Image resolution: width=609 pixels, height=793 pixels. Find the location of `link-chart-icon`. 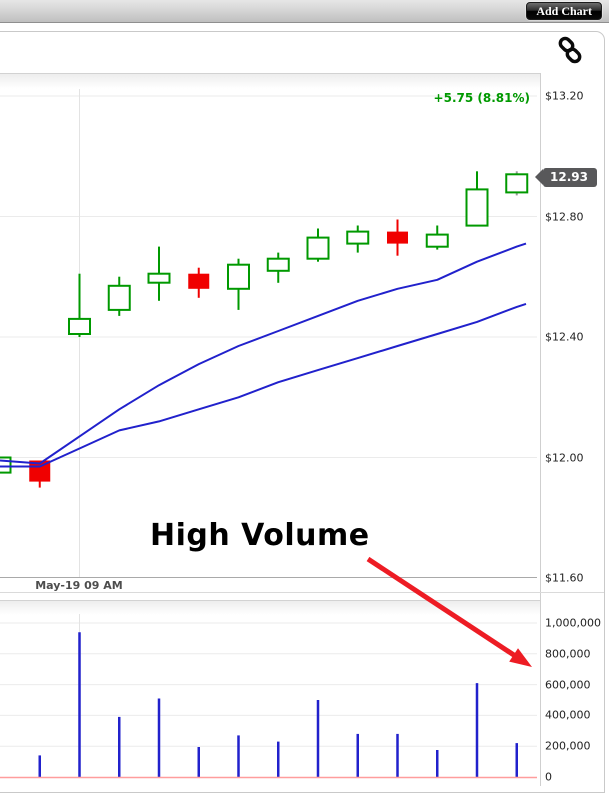

link-chart-icon is located at coordinates (570, 50).